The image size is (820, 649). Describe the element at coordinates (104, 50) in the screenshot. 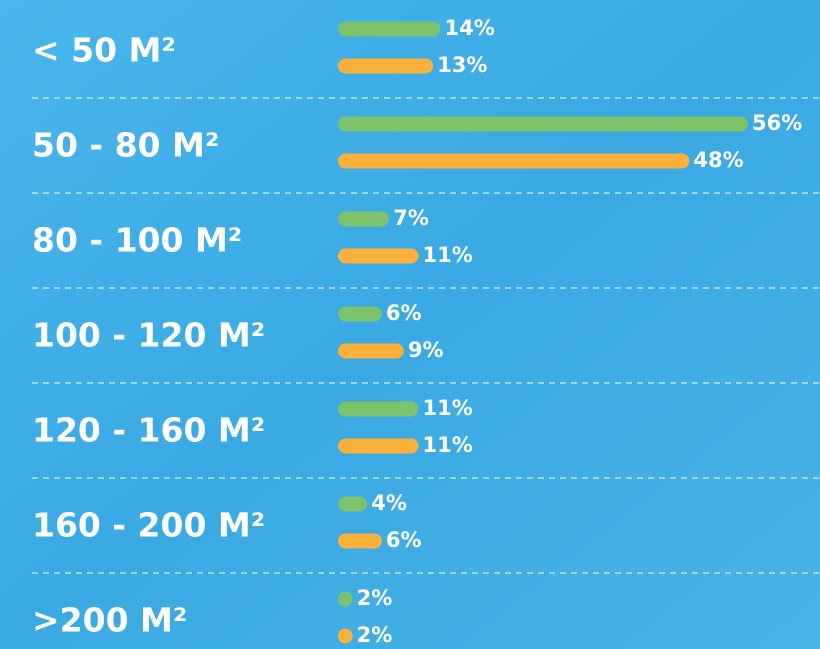

I see `category-label: < 50 M²` at that location.